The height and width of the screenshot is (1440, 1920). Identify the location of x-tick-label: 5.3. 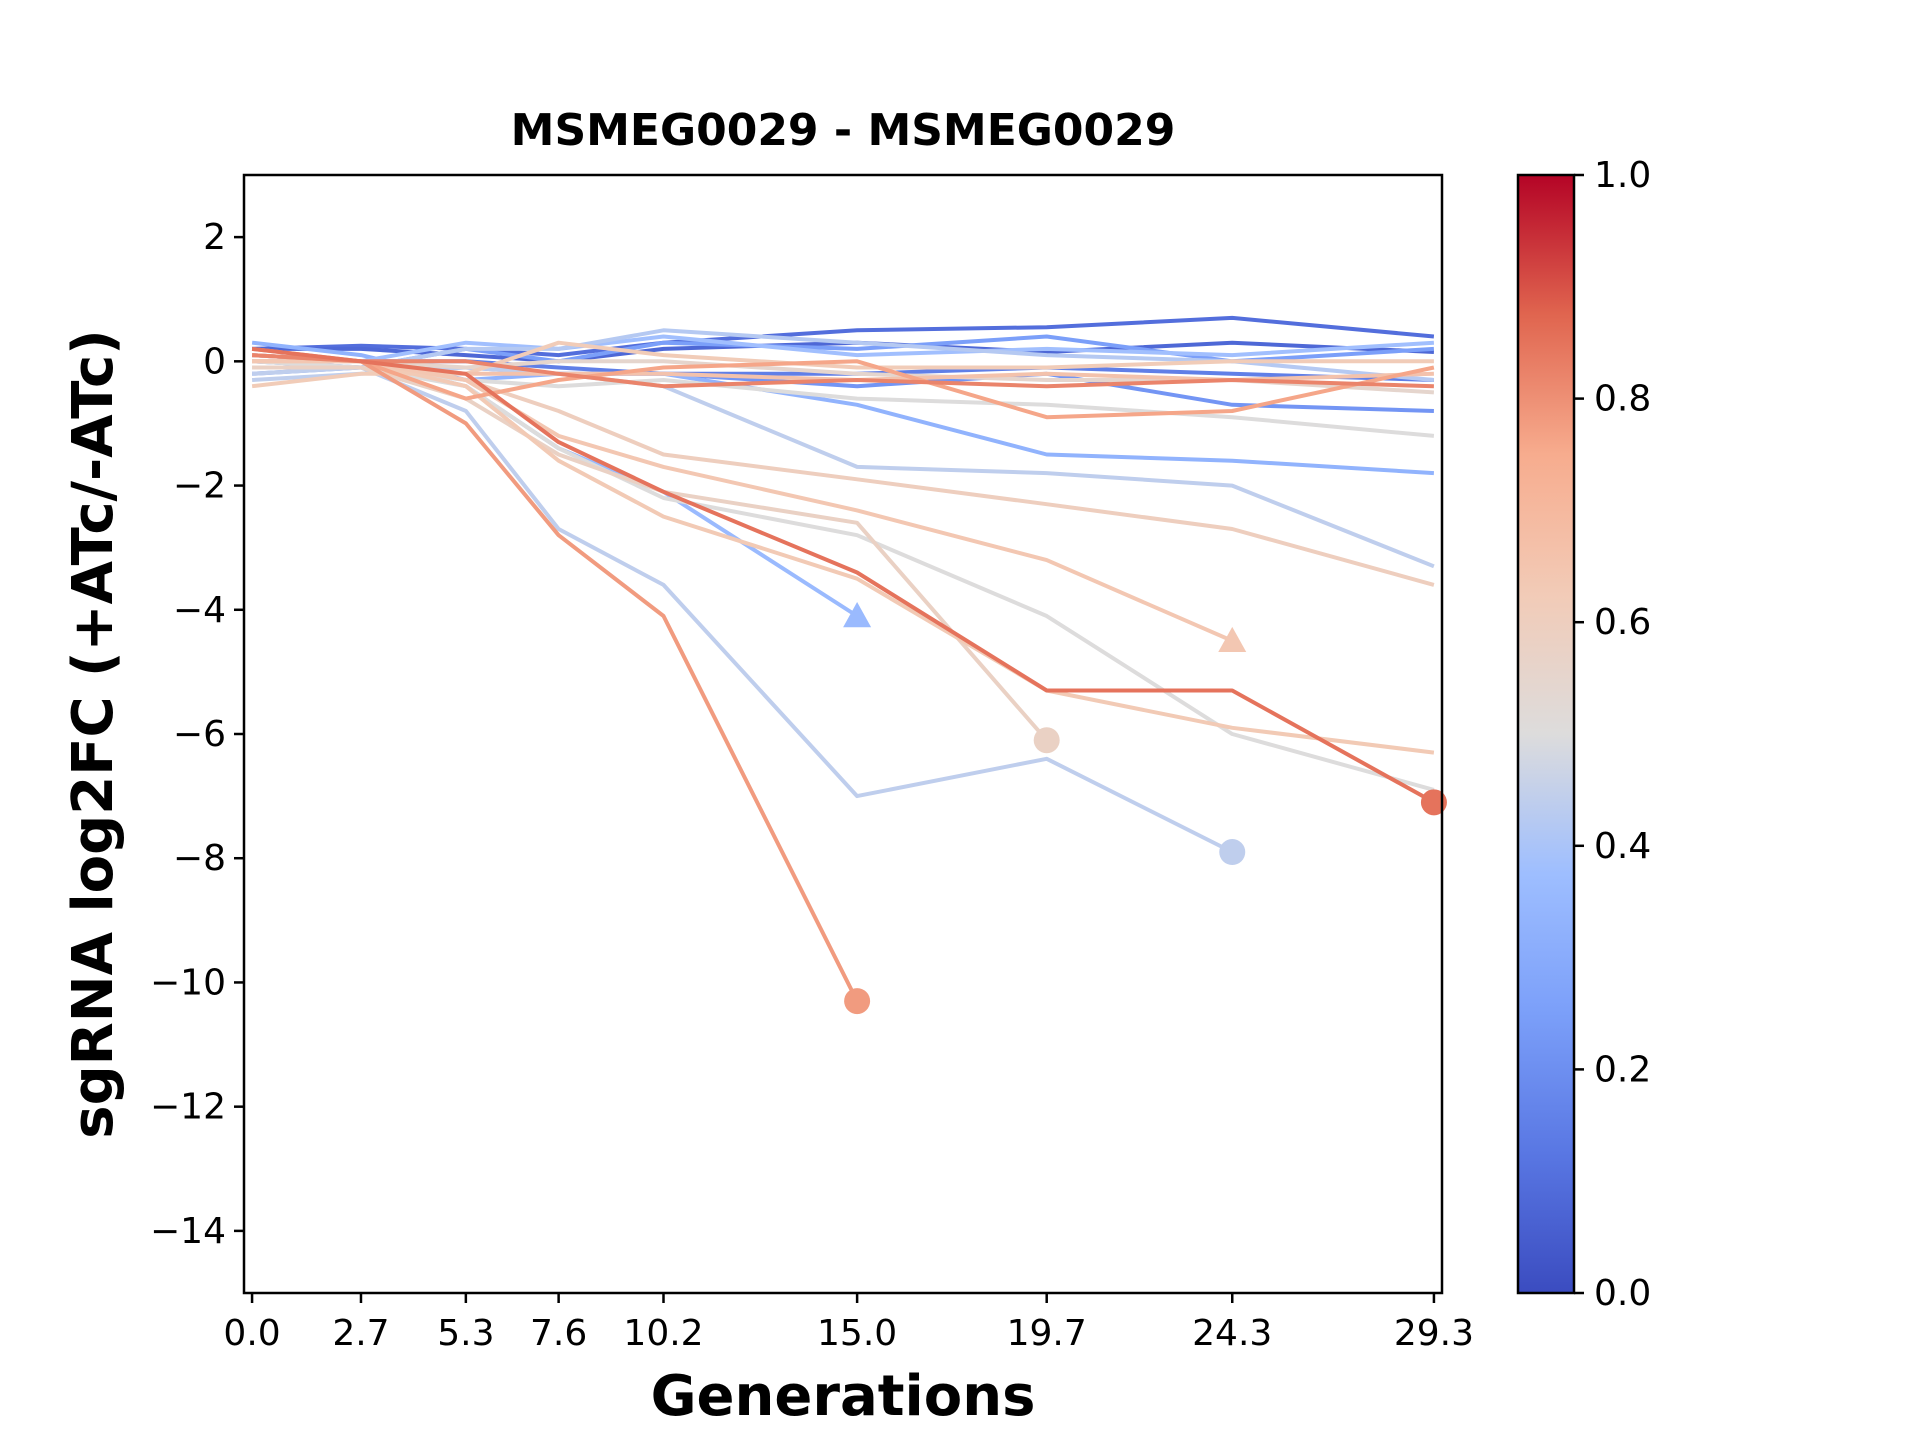
(465, 1333).